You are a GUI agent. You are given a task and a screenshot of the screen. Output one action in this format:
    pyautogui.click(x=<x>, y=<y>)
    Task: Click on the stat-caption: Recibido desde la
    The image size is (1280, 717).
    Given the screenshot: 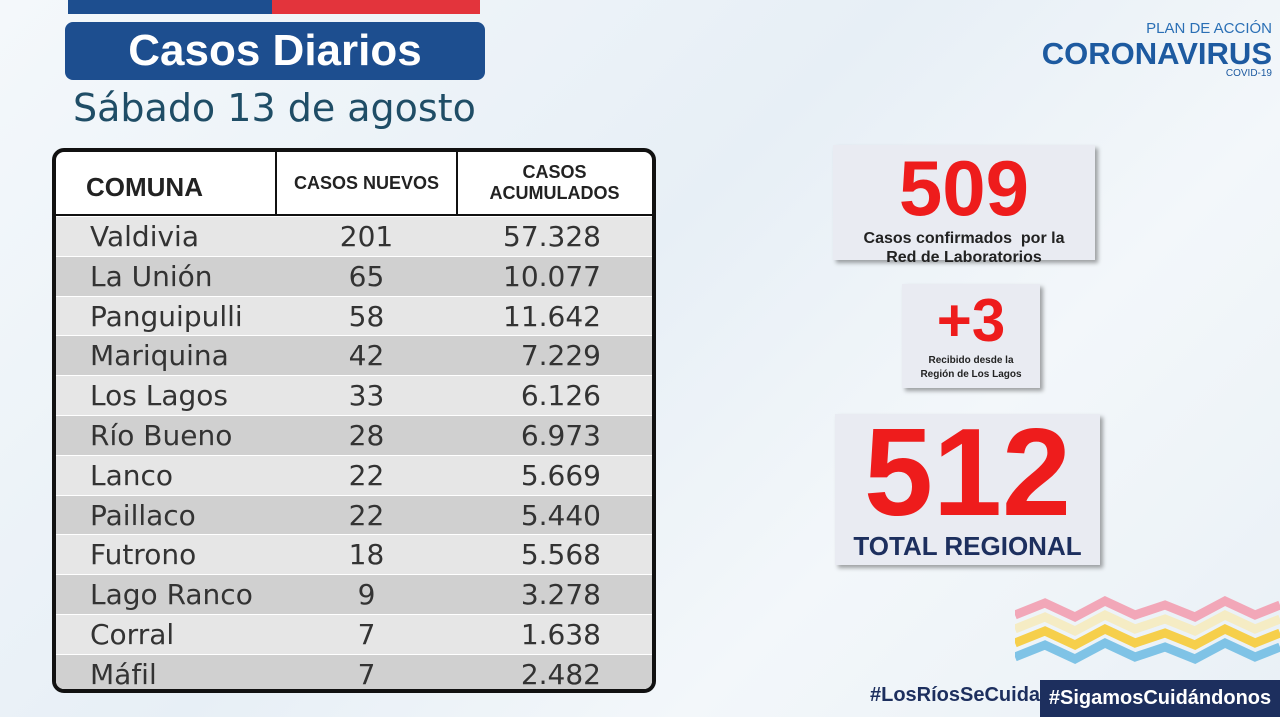 What is the action you would take?
    pyautogui.click(x=971, y=360)
    